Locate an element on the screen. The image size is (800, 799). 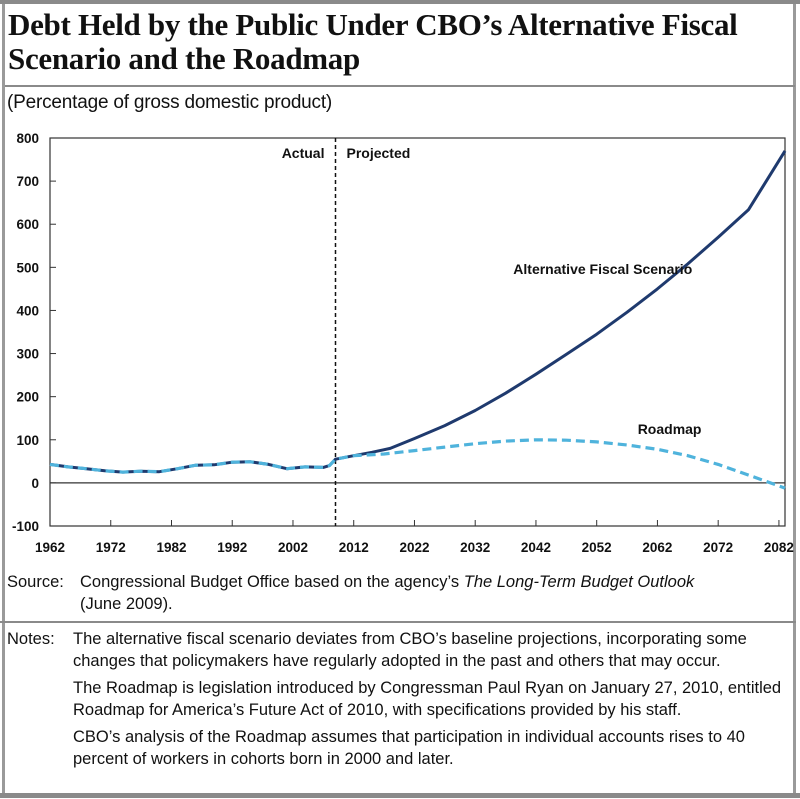
notes-label: Notes: is located at coordinates (31, 639).